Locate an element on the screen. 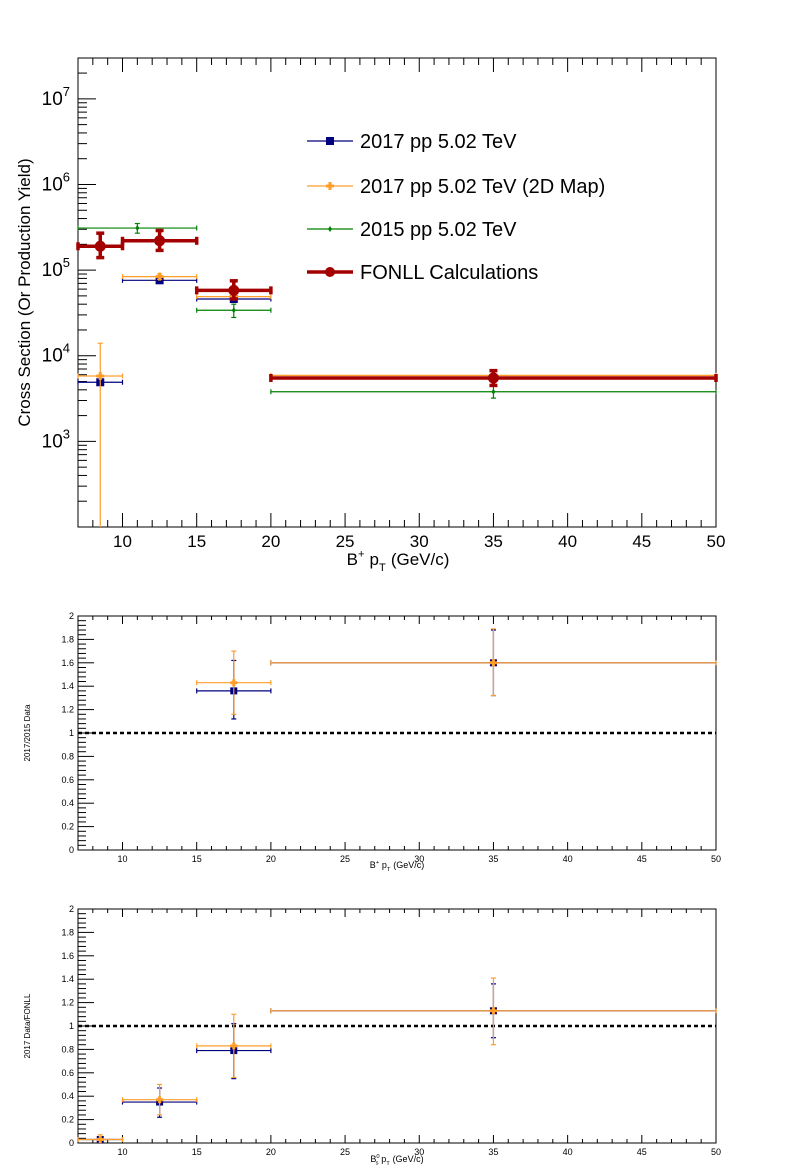 This screenshot has width=796, height=1172. y-tick-label: 10⁵ is located at coordinates (56, 268).